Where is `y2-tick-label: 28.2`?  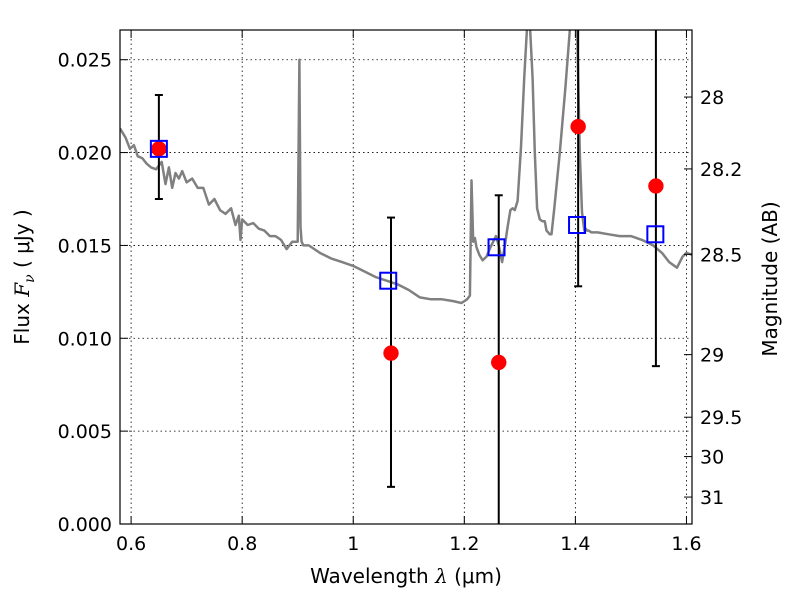
y2-tick-label: 28.2 is located at coordinates (721, 170).